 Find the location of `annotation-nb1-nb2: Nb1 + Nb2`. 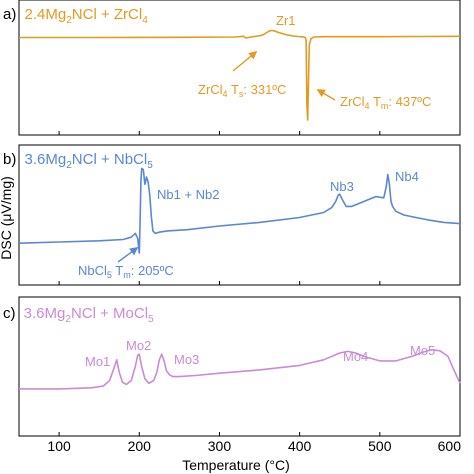

annotation-nb1-nb2: Nb1 + Nb2 is located at coordinates (188, 194).